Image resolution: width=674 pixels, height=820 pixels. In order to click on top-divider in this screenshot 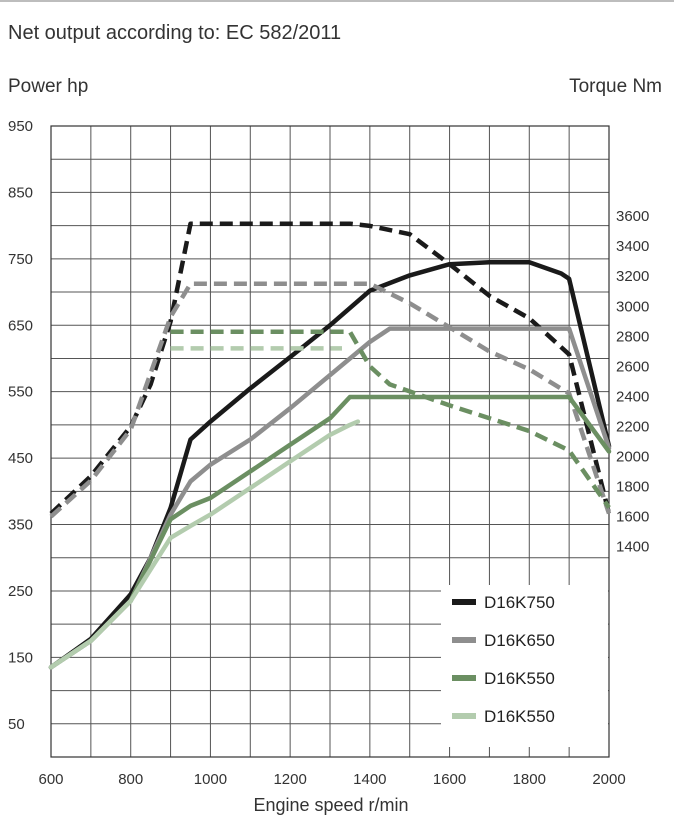, I will do `click(337, 1)`.